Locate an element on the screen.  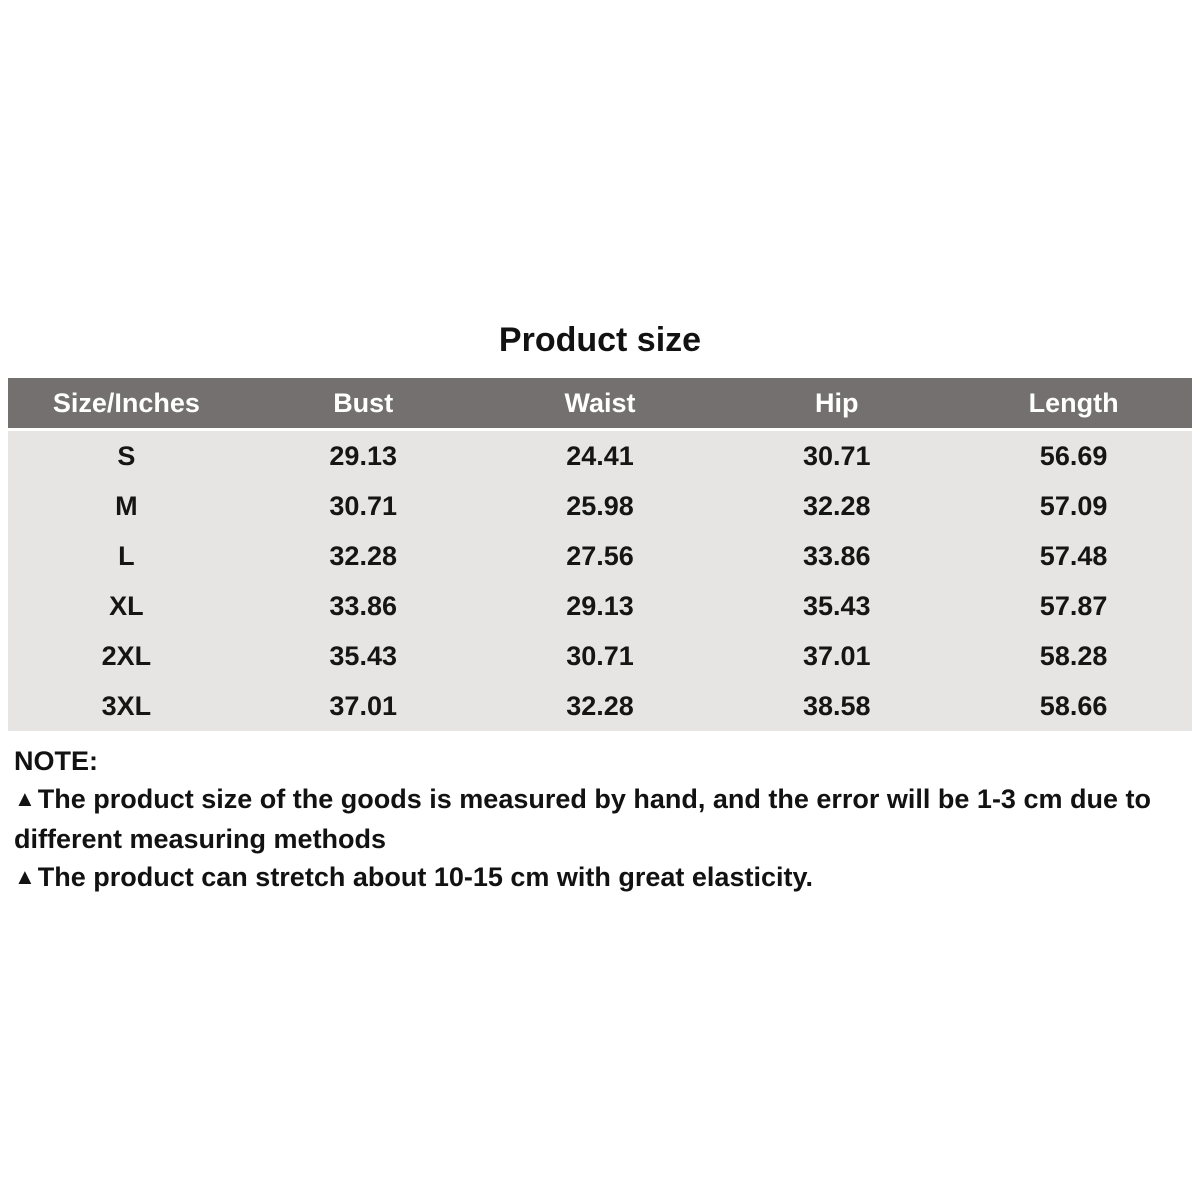
table-row-s: S 29.13 24.41 30.71 56.69 is located at coordinates (600, 456).